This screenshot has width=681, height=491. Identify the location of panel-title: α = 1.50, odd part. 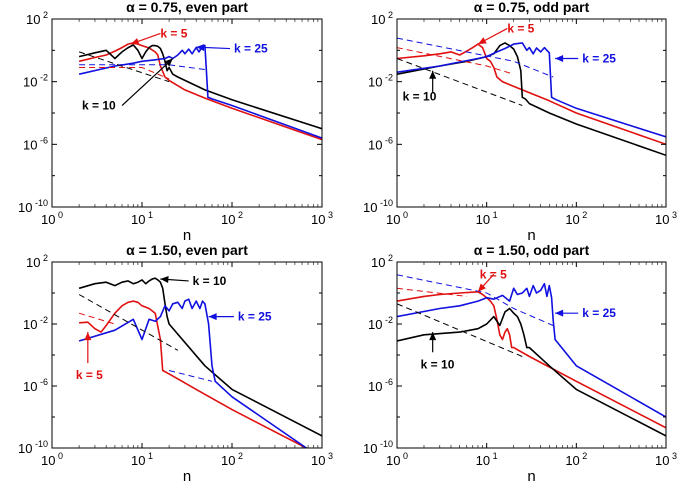
(532, 250).